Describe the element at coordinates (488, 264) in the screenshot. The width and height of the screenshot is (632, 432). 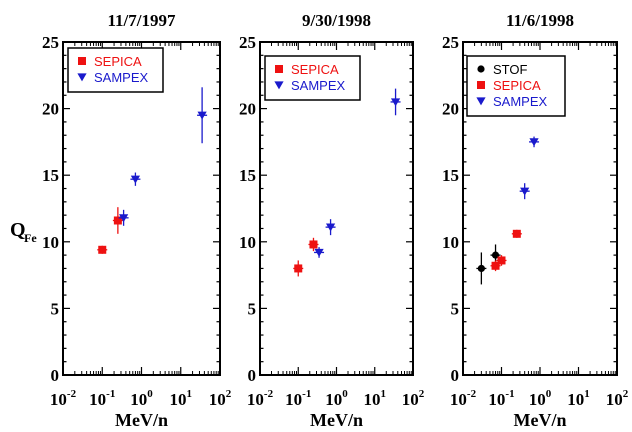
I see `series-stof` at that location.